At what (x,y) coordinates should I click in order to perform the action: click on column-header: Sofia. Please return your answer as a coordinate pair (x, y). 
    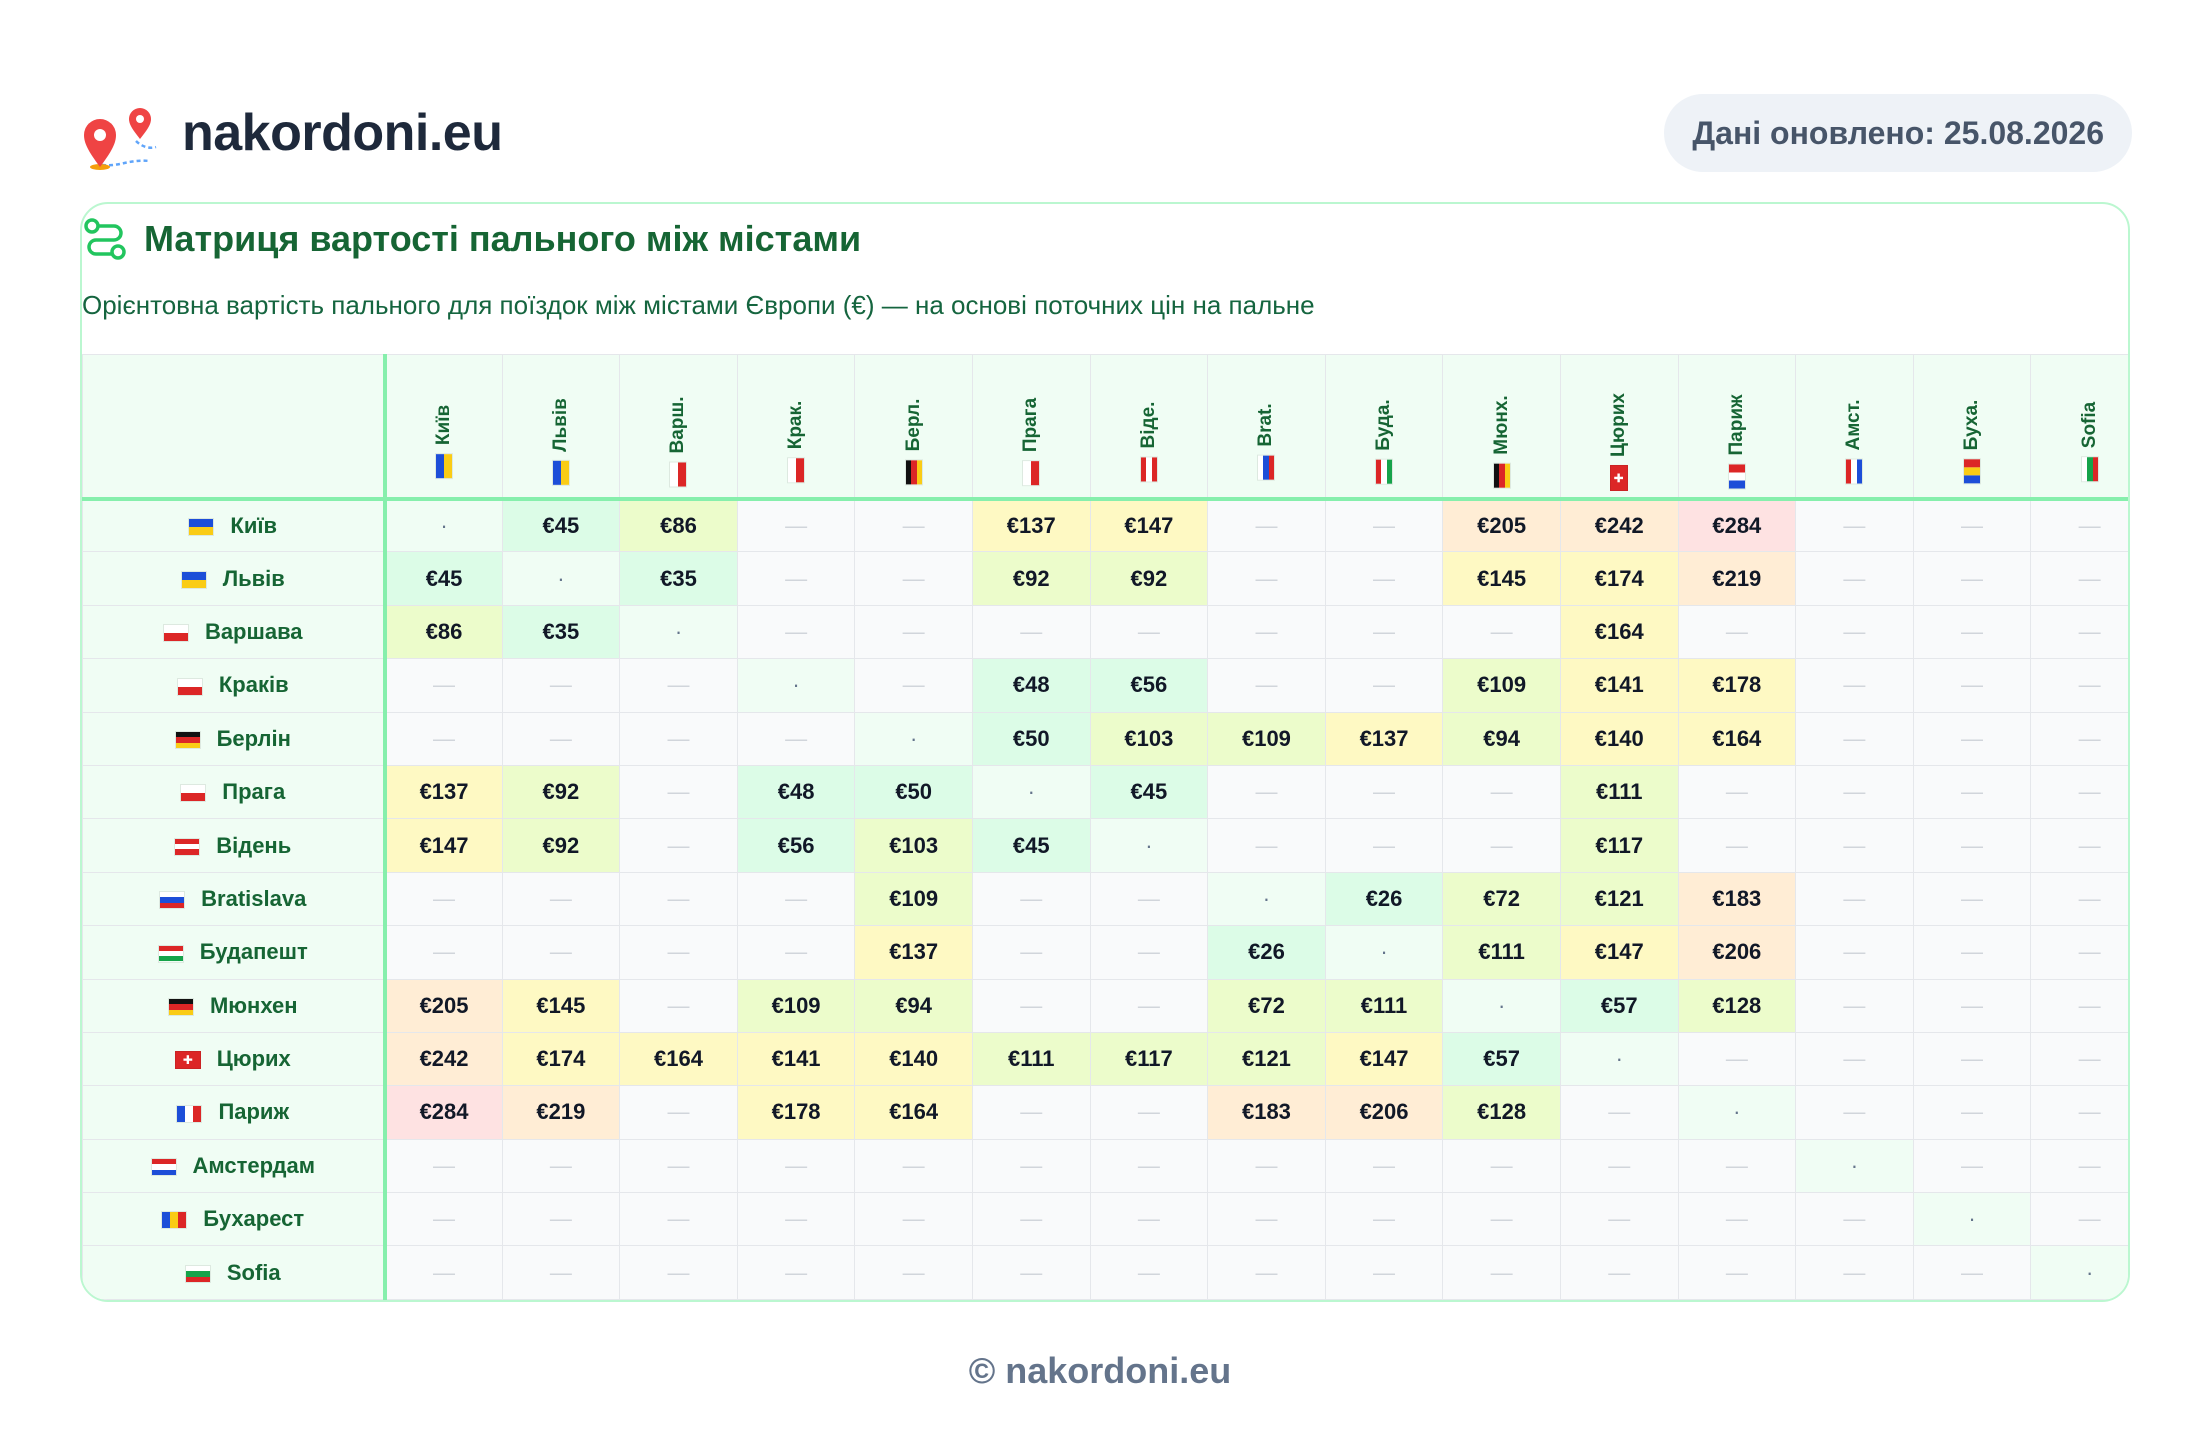
    Looking at the image, I should click on (2079, 427).